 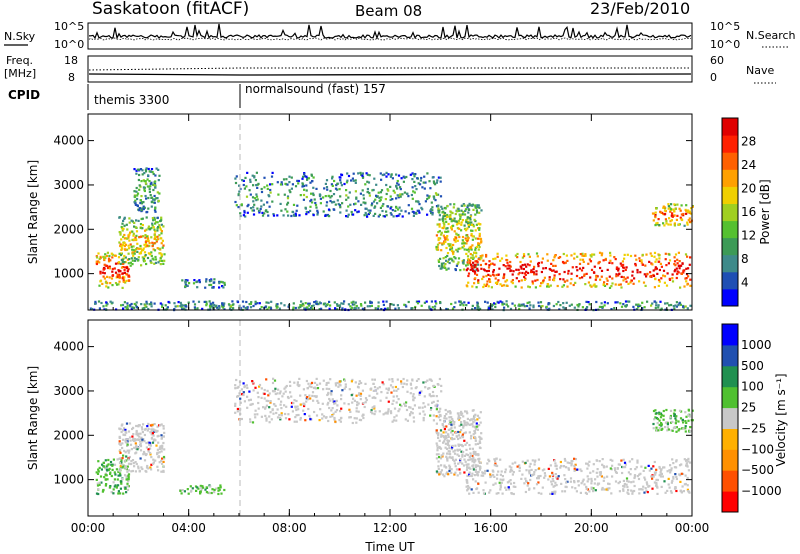 I want to click on colorbar-segment, so click(x=730, y=212).